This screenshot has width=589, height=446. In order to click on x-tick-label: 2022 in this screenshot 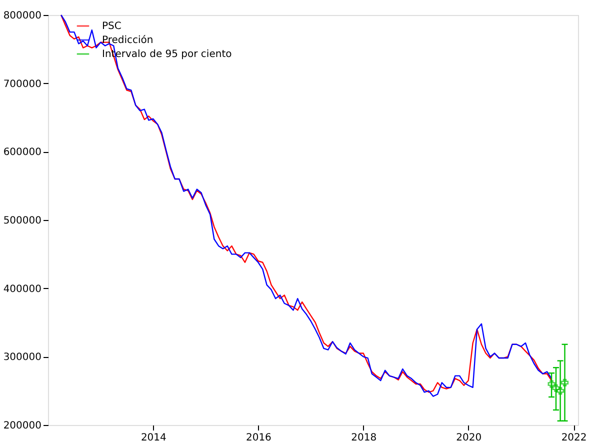, I will do `click(574, 438)`.